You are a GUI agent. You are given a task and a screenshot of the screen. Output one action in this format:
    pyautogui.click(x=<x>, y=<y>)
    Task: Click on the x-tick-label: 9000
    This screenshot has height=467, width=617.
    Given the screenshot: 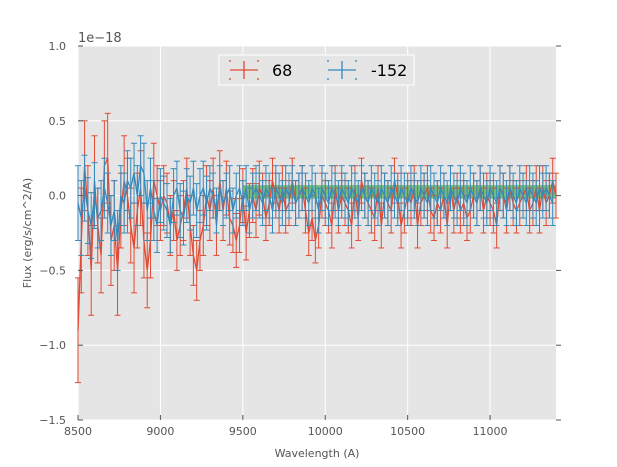 What is the action you would take?
    pyautogui.click(x=160, y=431)
    